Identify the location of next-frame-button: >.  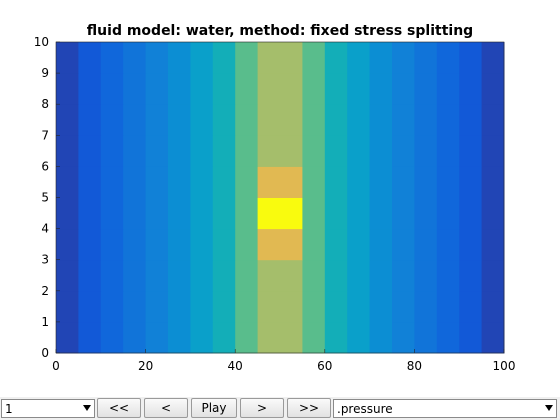
(262, 408).